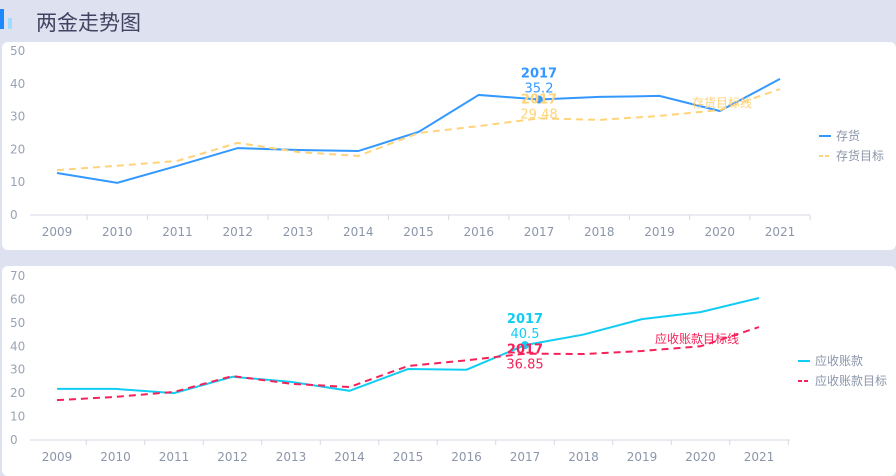 The width and height of the screenshot is (896, 476). Describe the element at coordinates (851, 380) in the screenshot. I see `legend-label: 应收账款目标` at that location.